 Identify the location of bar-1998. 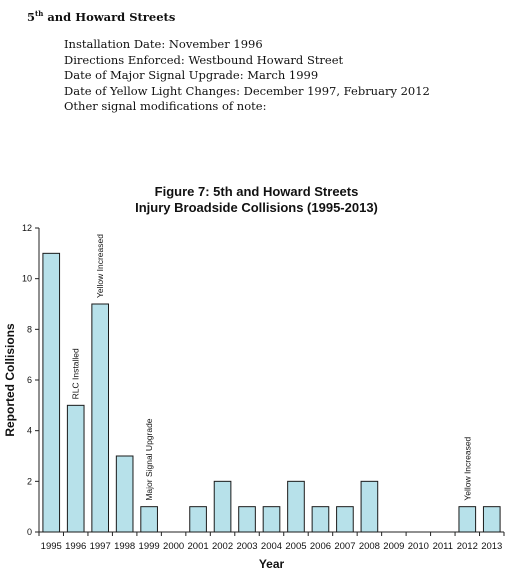
(124, 494).